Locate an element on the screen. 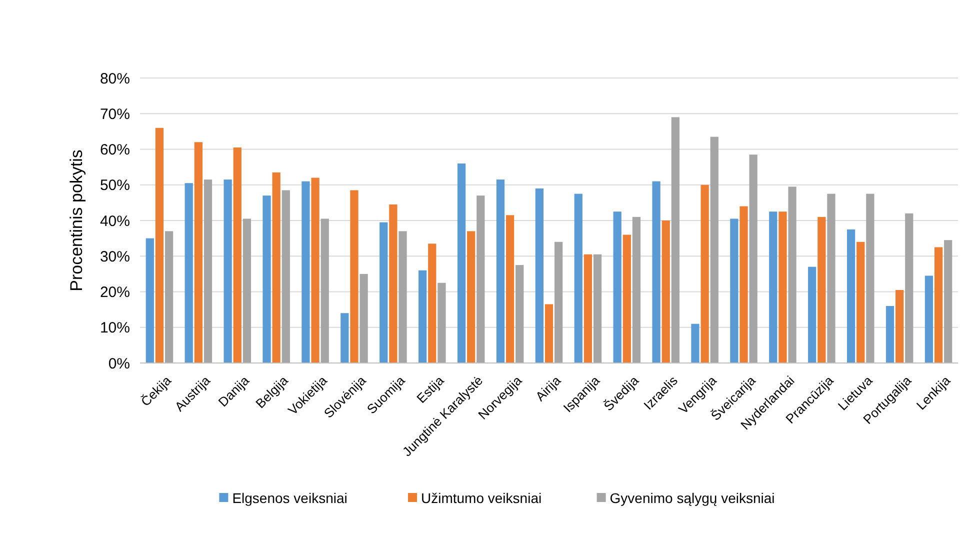  y-tick-label: 10% is located at coordinates (115, 328).